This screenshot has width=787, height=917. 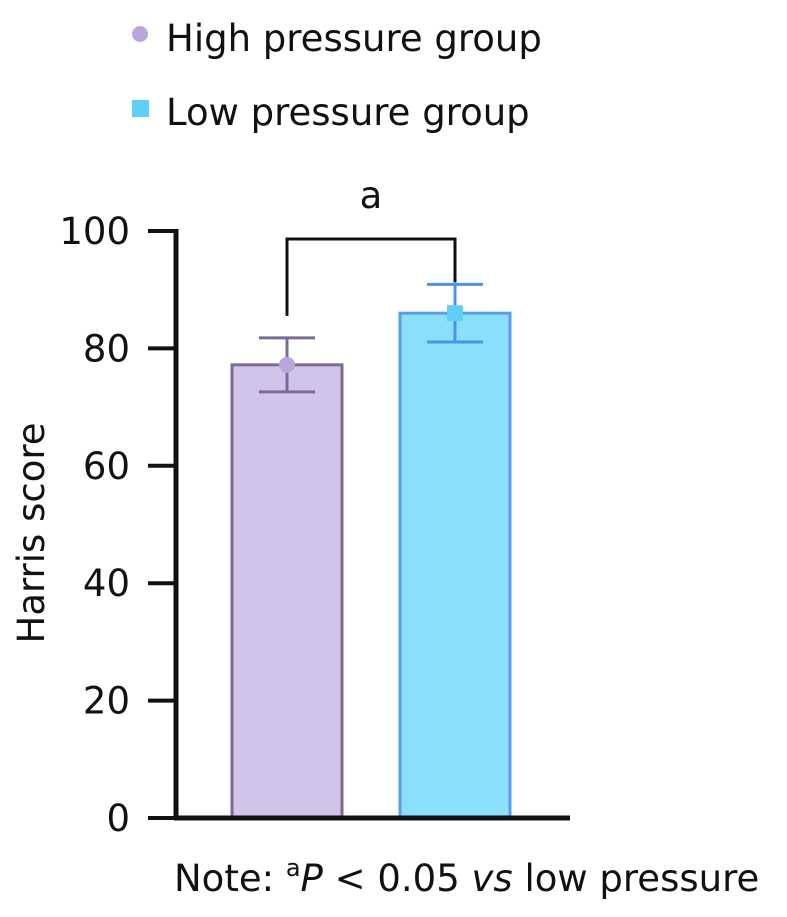 I want to click on legend-marker-square, so click(x=140, y=108).